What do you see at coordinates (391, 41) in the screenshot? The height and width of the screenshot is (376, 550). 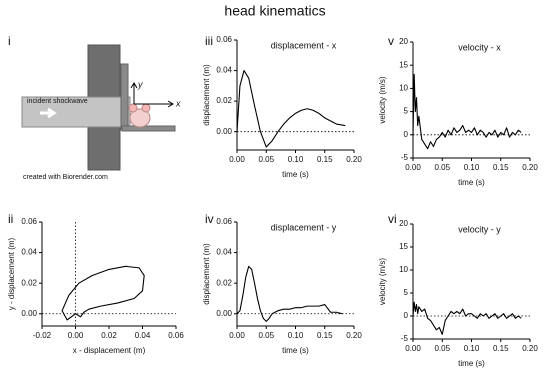 I see `panel-label: v` at bounding box center [391, 41].